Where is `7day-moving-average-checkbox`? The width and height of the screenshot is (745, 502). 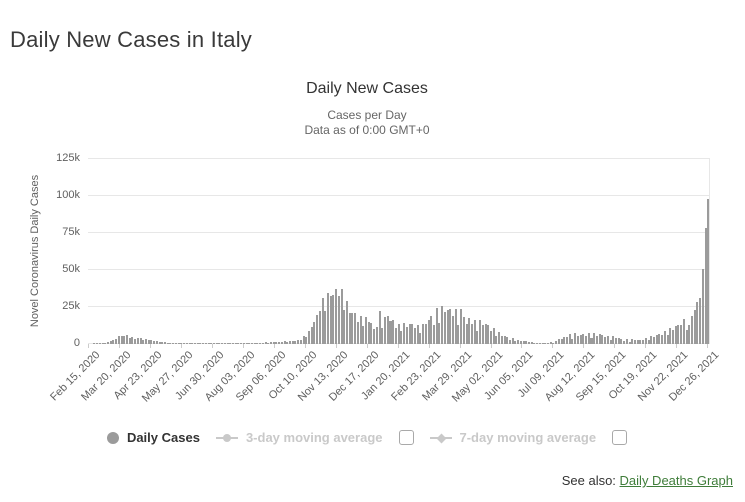
7day-moving-average-checkbox is located at coordinates (620, 437).